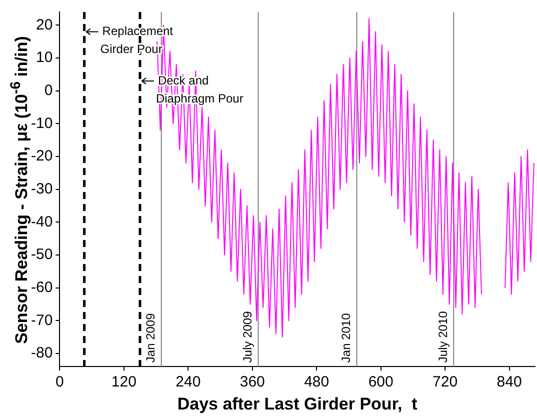  I want to click on y-tick-label: -50, so click(41, 255).